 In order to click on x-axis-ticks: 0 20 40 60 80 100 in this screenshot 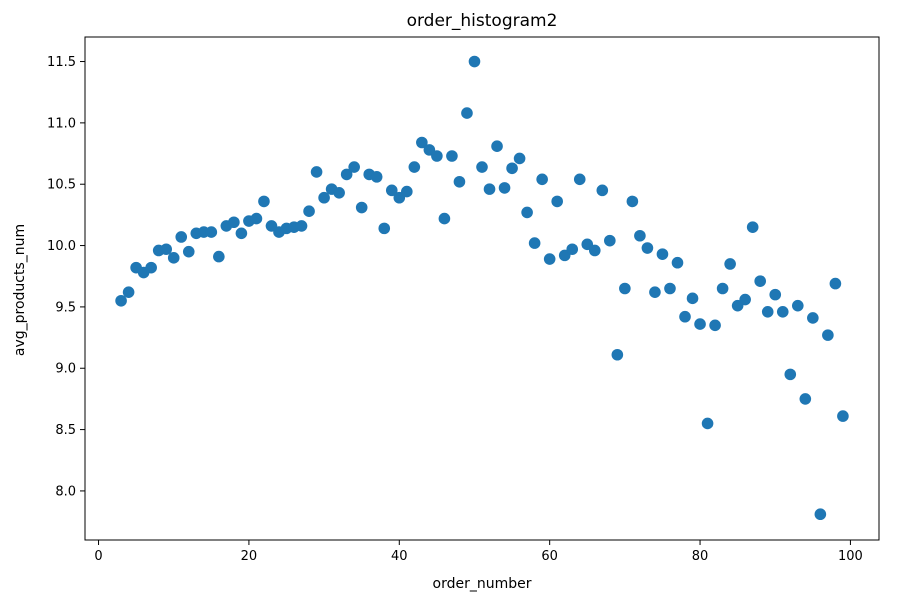, I will do `click(478, 552)`.